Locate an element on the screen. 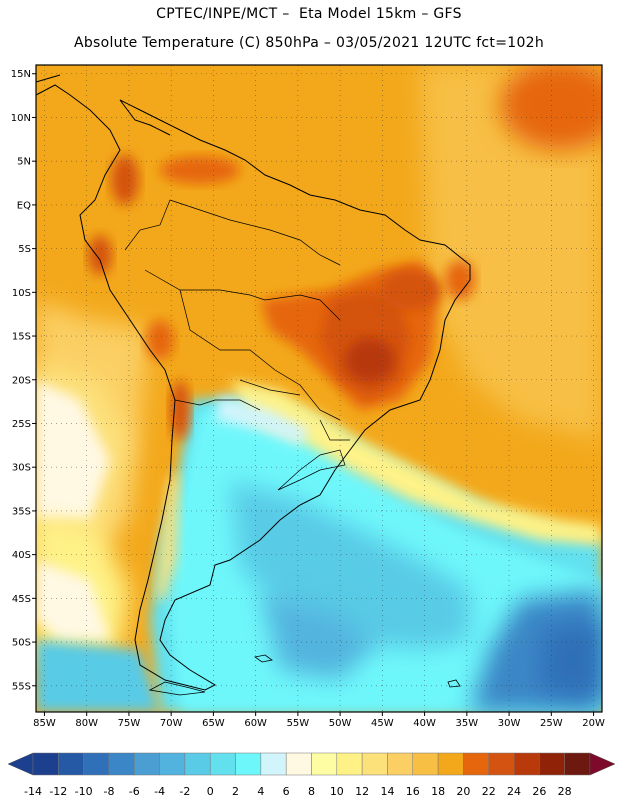 The image size is (618, 800). legend-label: 16 is located at coordinates (413, 791).